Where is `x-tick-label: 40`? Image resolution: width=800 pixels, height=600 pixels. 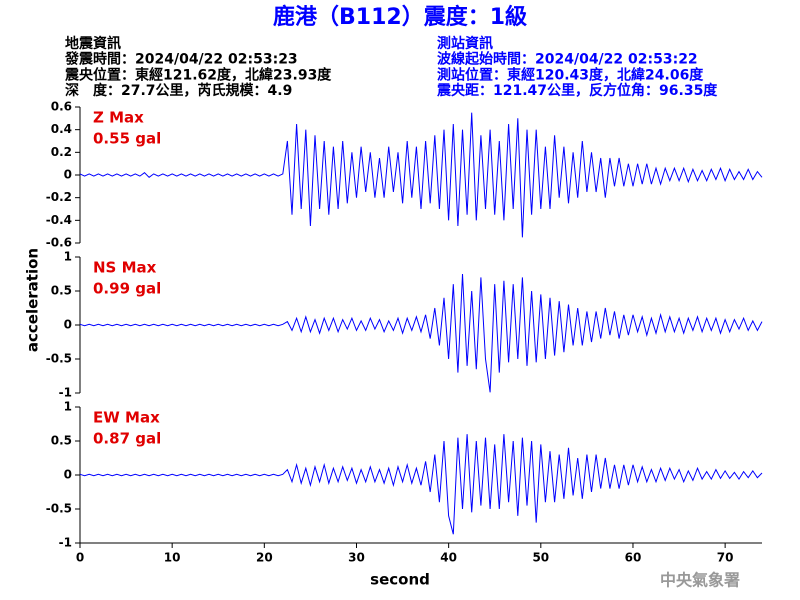
x-tick-label: 40 is located at coordinates (448, 558).